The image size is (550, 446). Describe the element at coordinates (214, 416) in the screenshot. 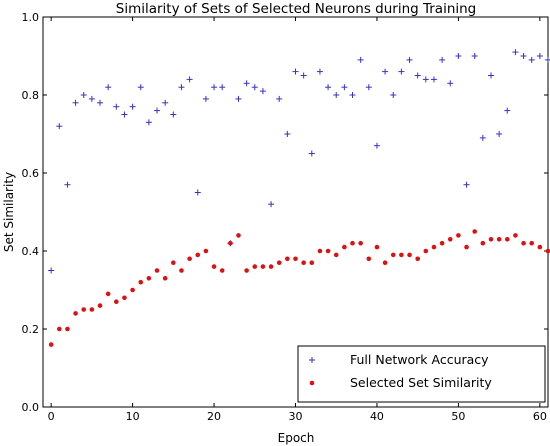

I see `x-tick-label: 20` at that location.